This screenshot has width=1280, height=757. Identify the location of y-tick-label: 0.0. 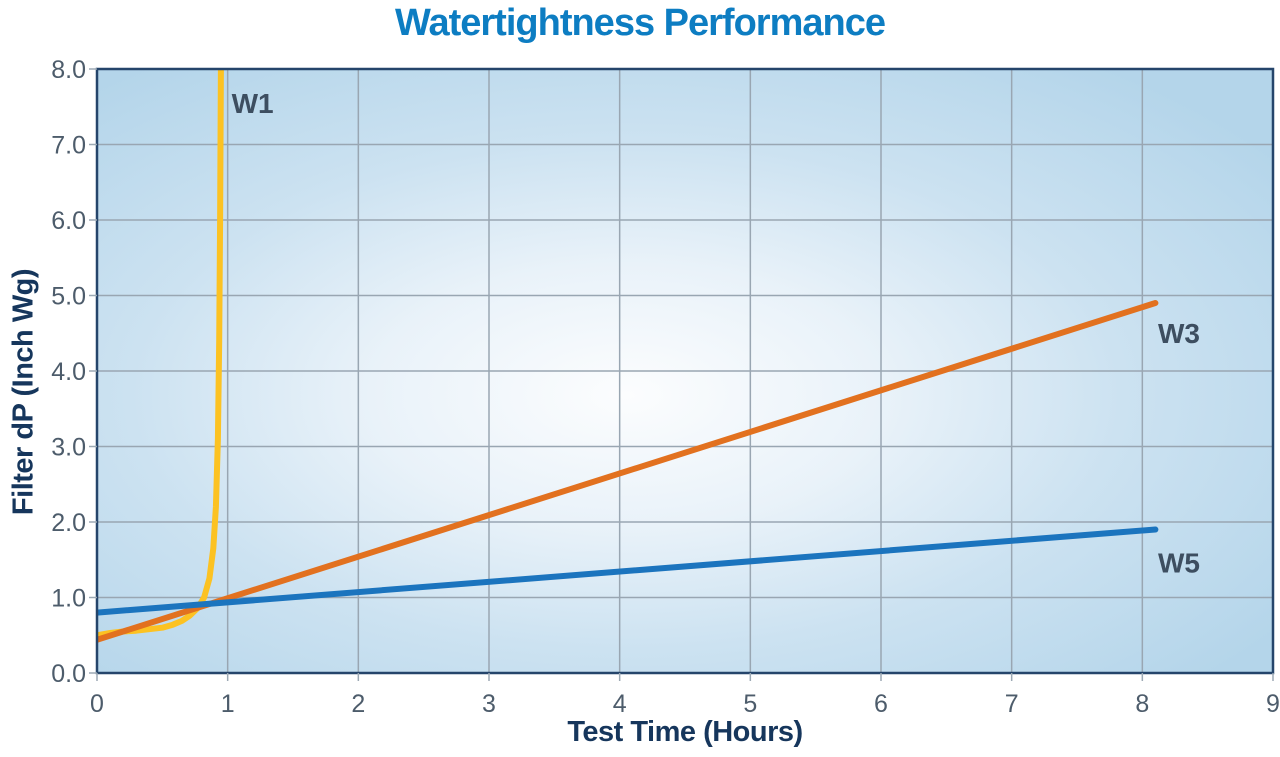
(68, 674).